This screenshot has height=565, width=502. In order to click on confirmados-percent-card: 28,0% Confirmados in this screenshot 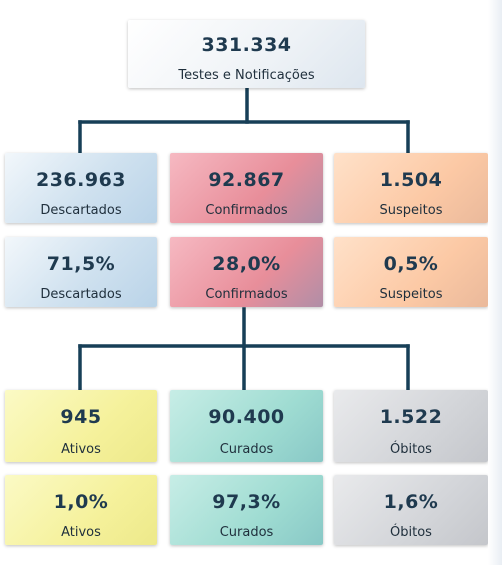, I will do `click(246, 272)`.